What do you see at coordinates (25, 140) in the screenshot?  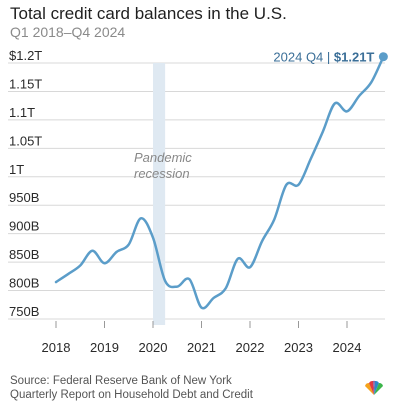 I see `y-tick-label: 1.05T` at bounding box center [25, 140].